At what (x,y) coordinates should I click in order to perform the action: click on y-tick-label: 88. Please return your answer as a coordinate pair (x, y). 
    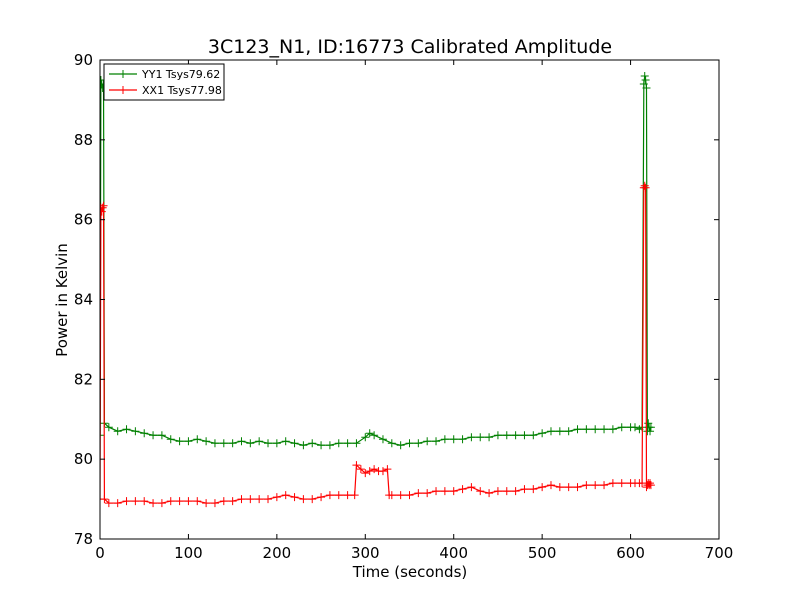
    Looking at the image, I should click on (83, 140).